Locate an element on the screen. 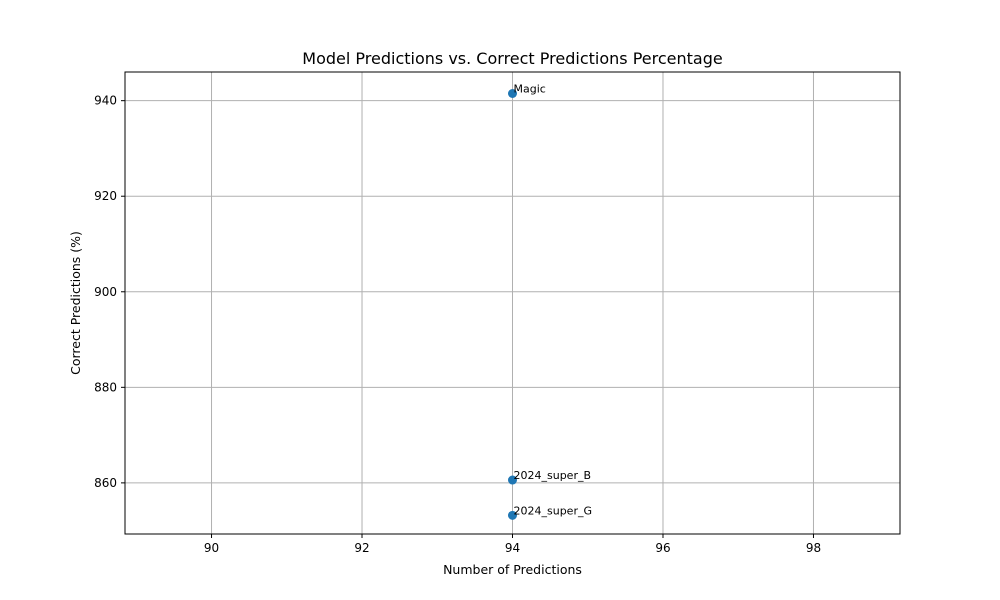 The height and width of the screenshot is (600, 1000). x-tick-label: 96 is located at coordinates (662, 548).